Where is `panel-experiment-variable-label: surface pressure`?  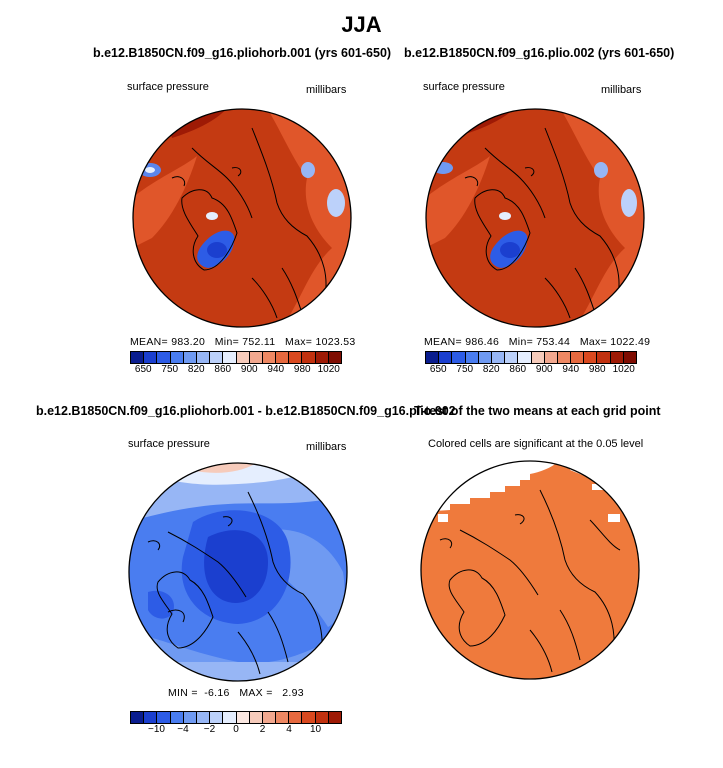
panel-experiment-variable-label: surface pressure is located at coordinates (464, 87).